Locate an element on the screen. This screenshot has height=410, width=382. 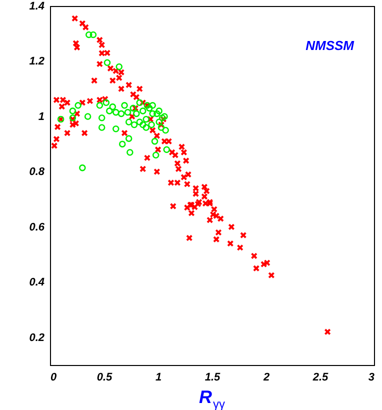
x-tick-label: 0 is located at coordinates (54, 378).